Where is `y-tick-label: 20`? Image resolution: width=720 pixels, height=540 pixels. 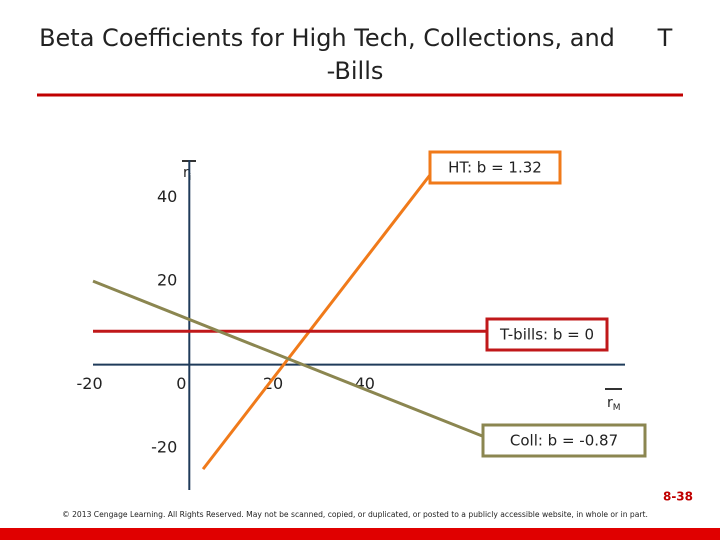 y-tick-label: 20 is located at coordinates (167, 280).